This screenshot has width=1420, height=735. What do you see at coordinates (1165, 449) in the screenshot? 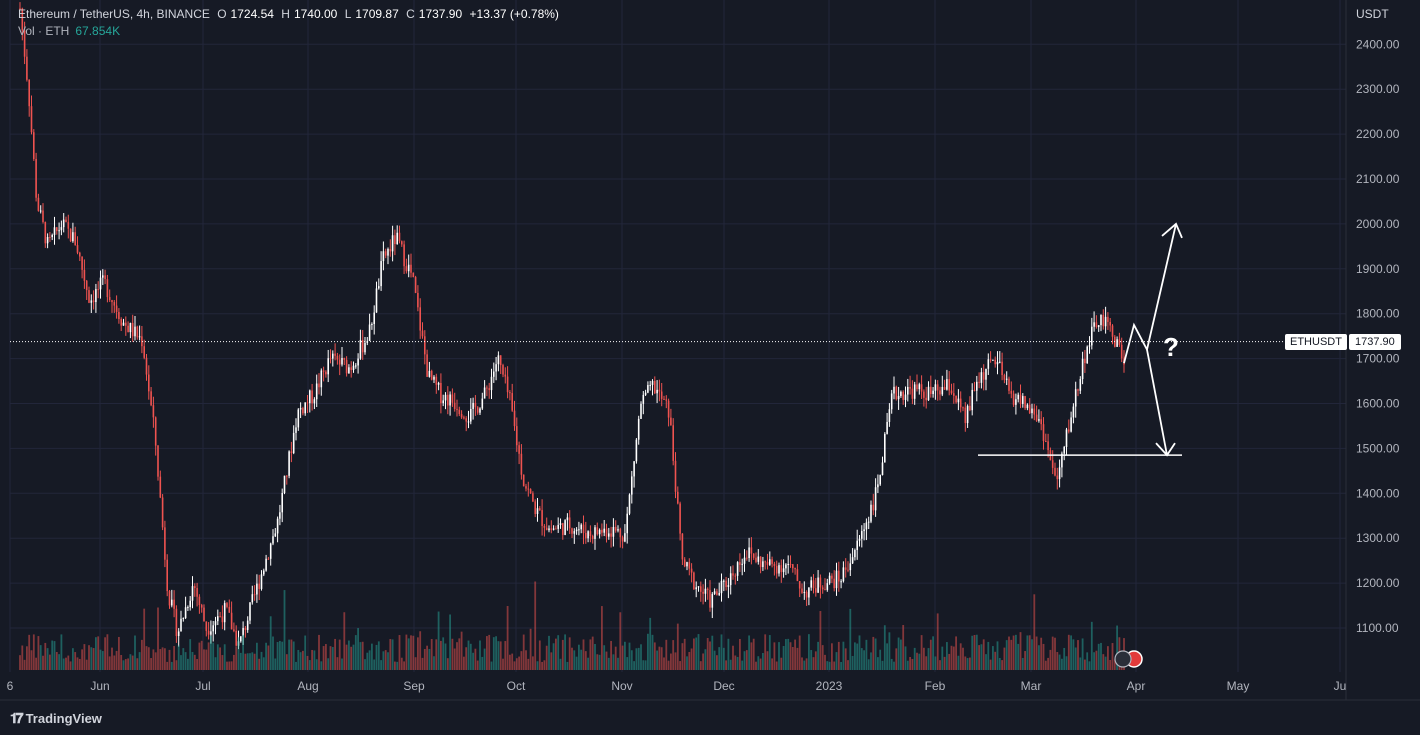
I see `down-arrowhead` at bounding box center [1165, 449].